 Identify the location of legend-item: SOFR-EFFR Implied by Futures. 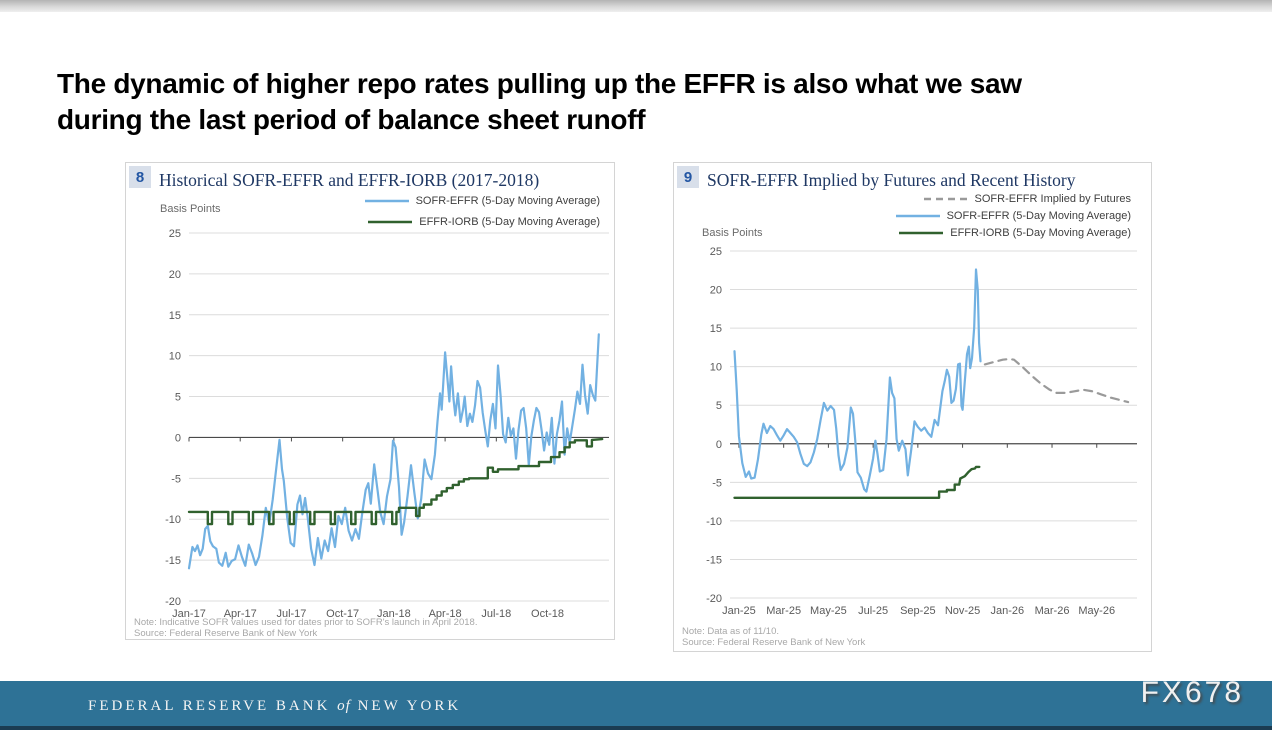
(1027, 199).